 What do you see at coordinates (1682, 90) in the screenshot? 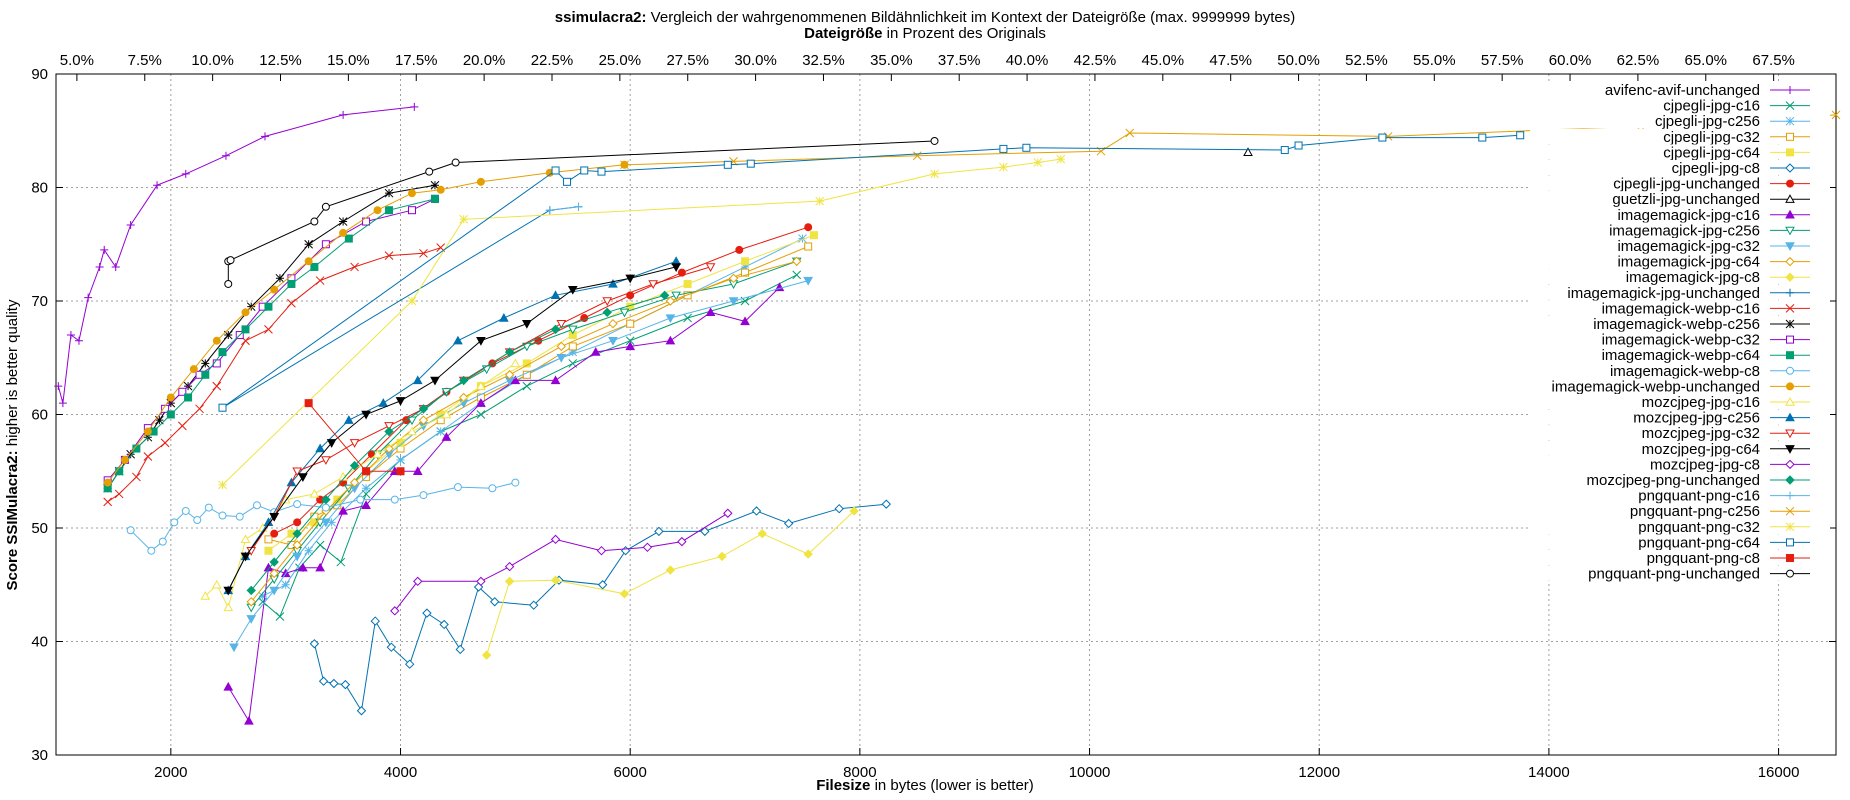
I see `legend-label: avifenc-avif-unchanged` at bounding box center [1682, 90].